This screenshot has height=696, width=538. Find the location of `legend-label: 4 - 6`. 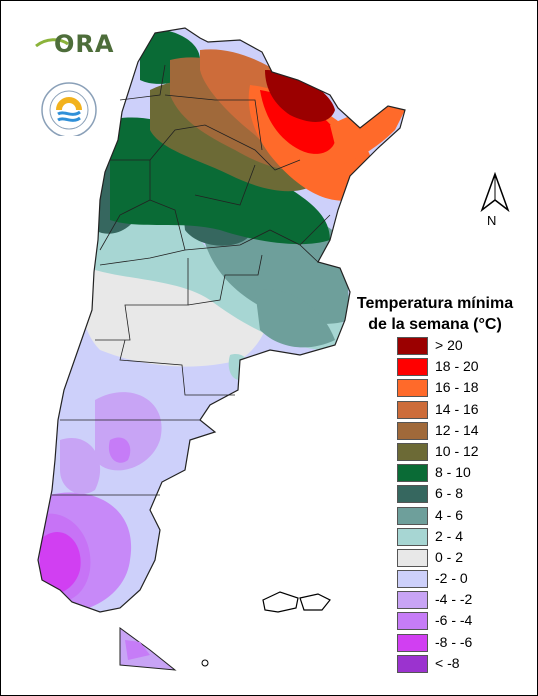

legend-label: 4 - 6 is located at coordinates (449, 514).